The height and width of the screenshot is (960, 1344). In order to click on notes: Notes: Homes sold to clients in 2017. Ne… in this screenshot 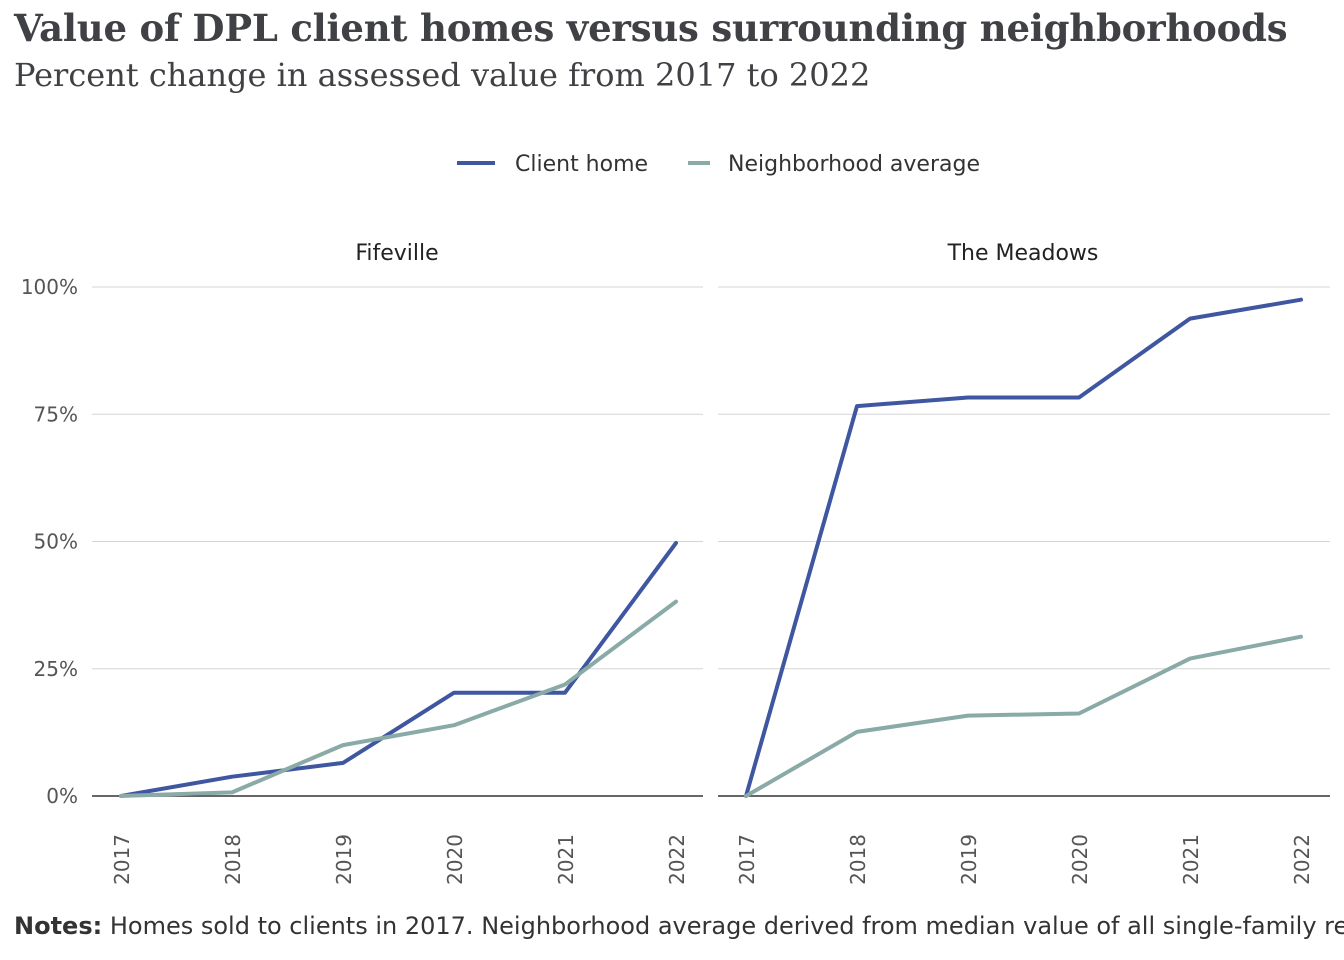, I will do `click(679, 926)`.